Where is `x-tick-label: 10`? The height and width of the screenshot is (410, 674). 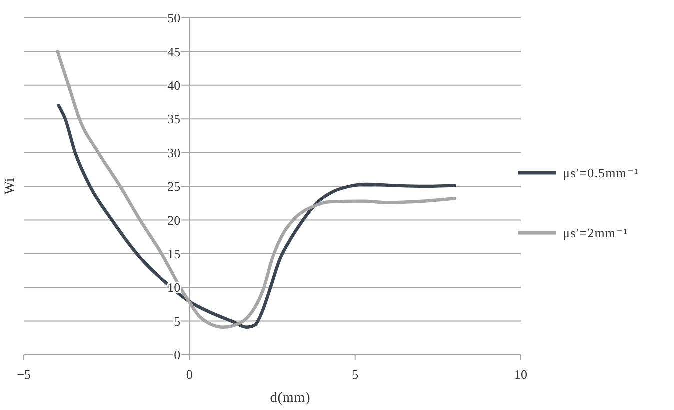
x-tick-label: 10 is located at coordinates (521, 374).